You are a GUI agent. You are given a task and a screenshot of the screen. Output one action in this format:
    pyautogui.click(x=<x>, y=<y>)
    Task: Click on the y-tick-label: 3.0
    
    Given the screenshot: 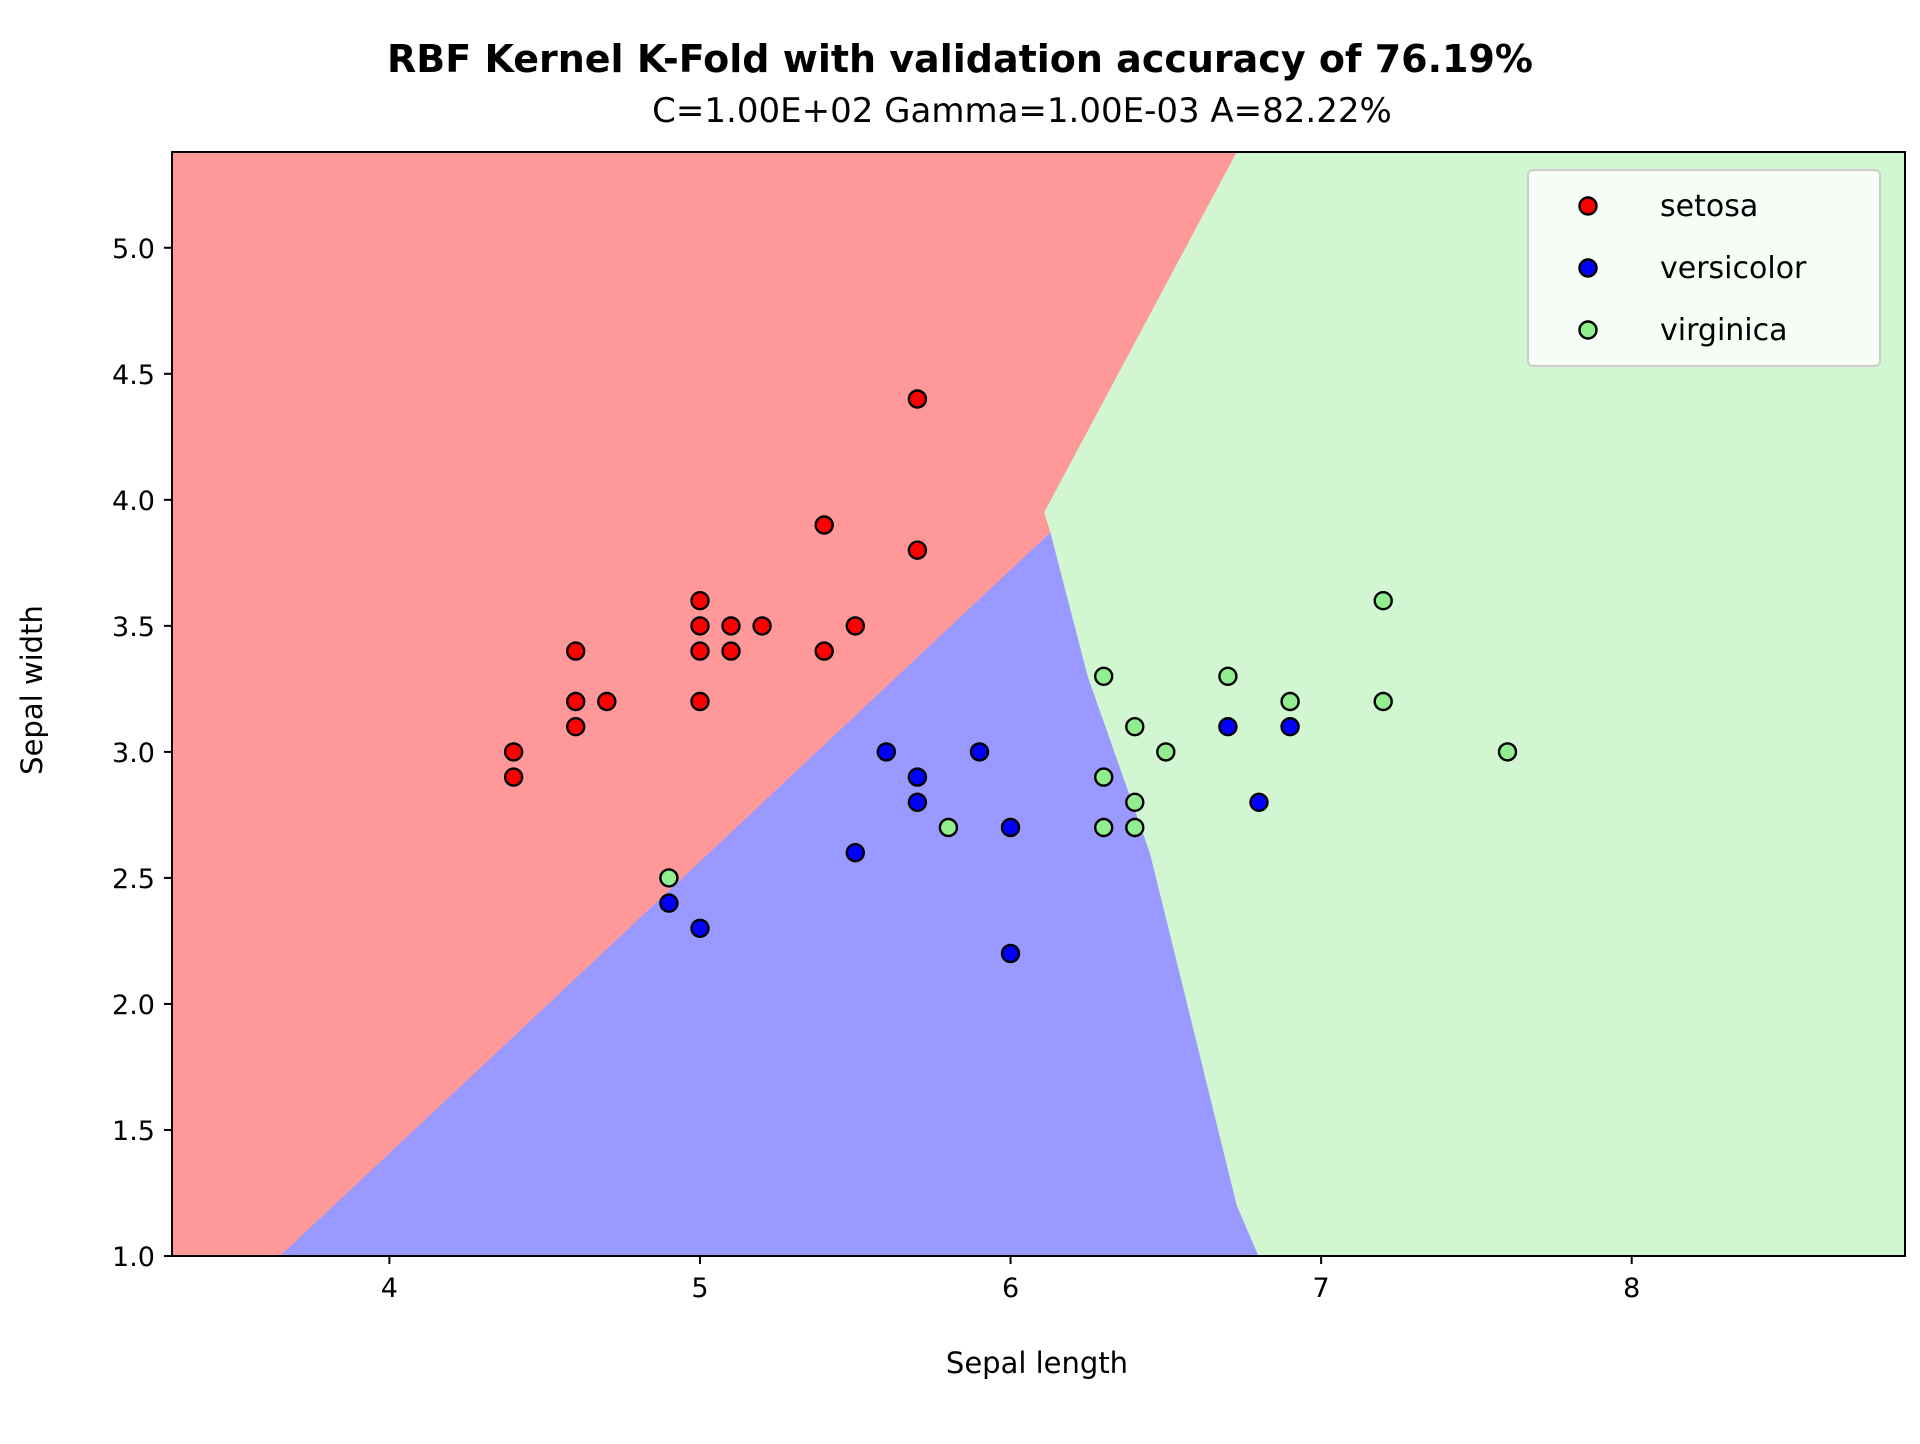 What is the action you would take?
    pyautogui.click(x=133, y=753)
    